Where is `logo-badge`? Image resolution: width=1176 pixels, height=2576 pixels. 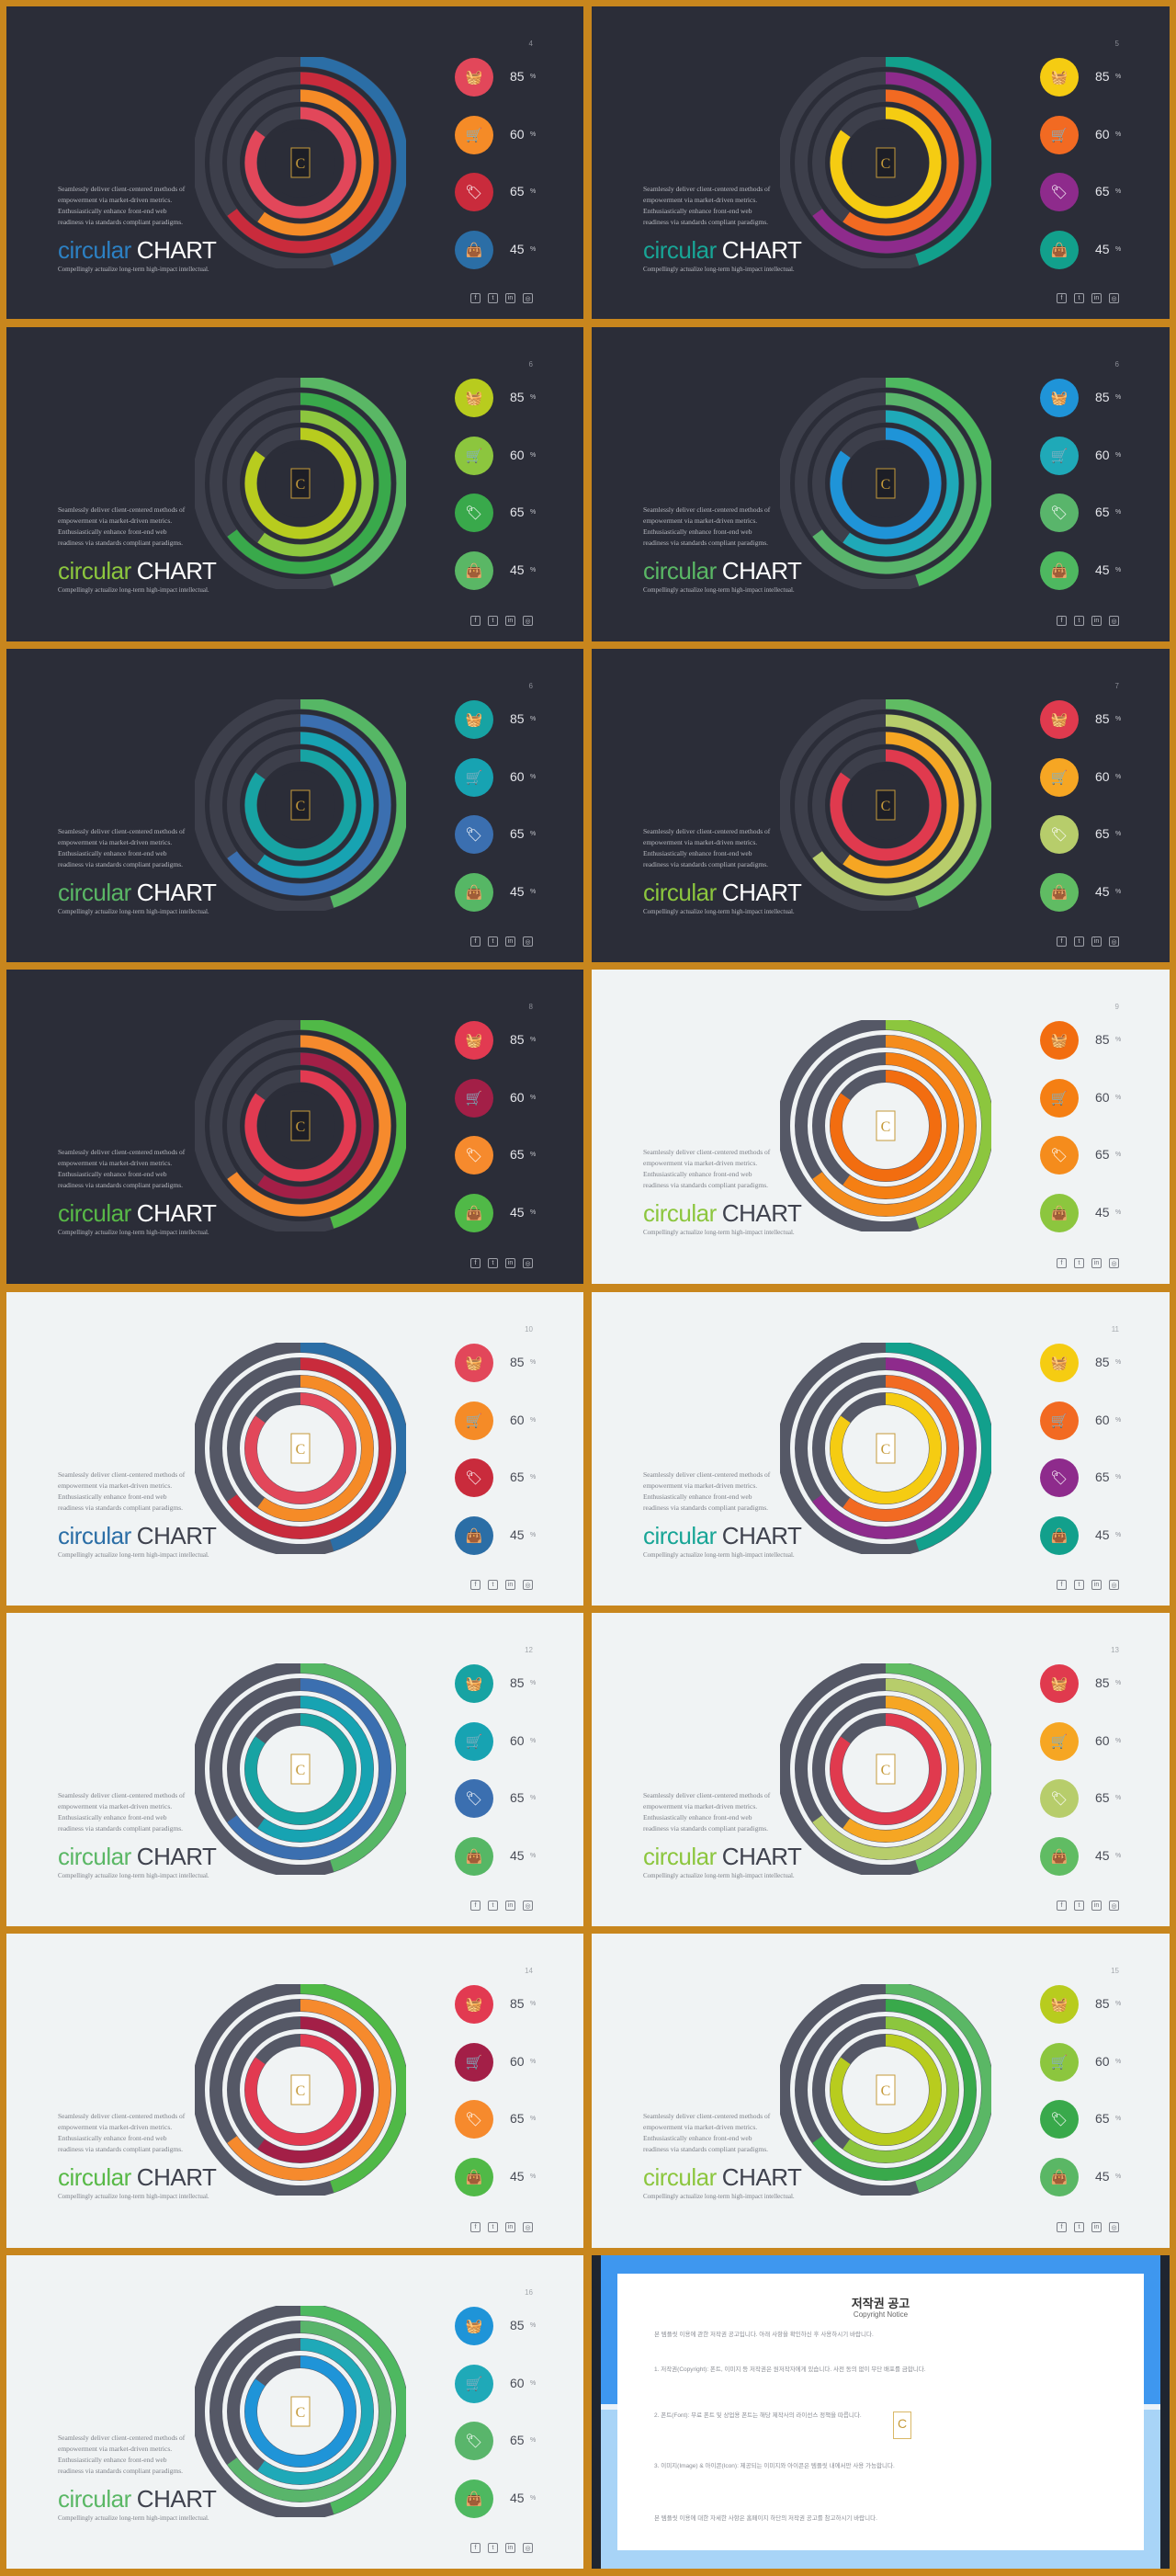
logo-badge is located at coordinates (300, 1125).